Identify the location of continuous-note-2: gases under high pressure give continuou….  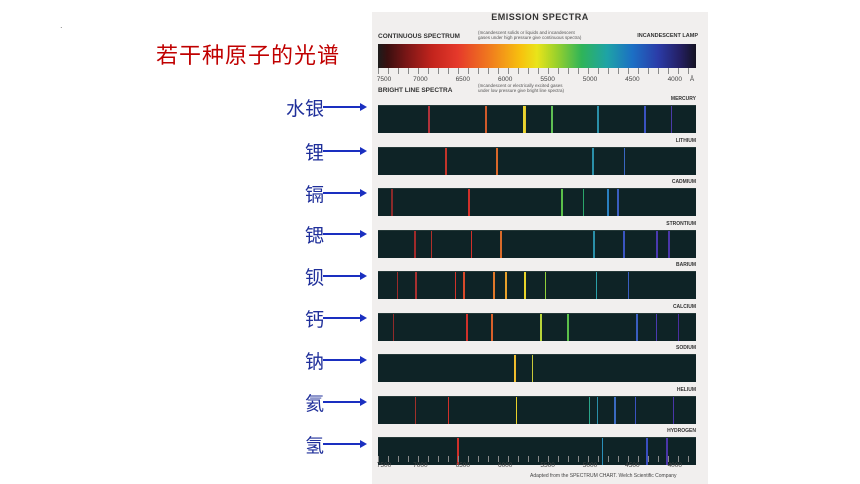
(530, 37).